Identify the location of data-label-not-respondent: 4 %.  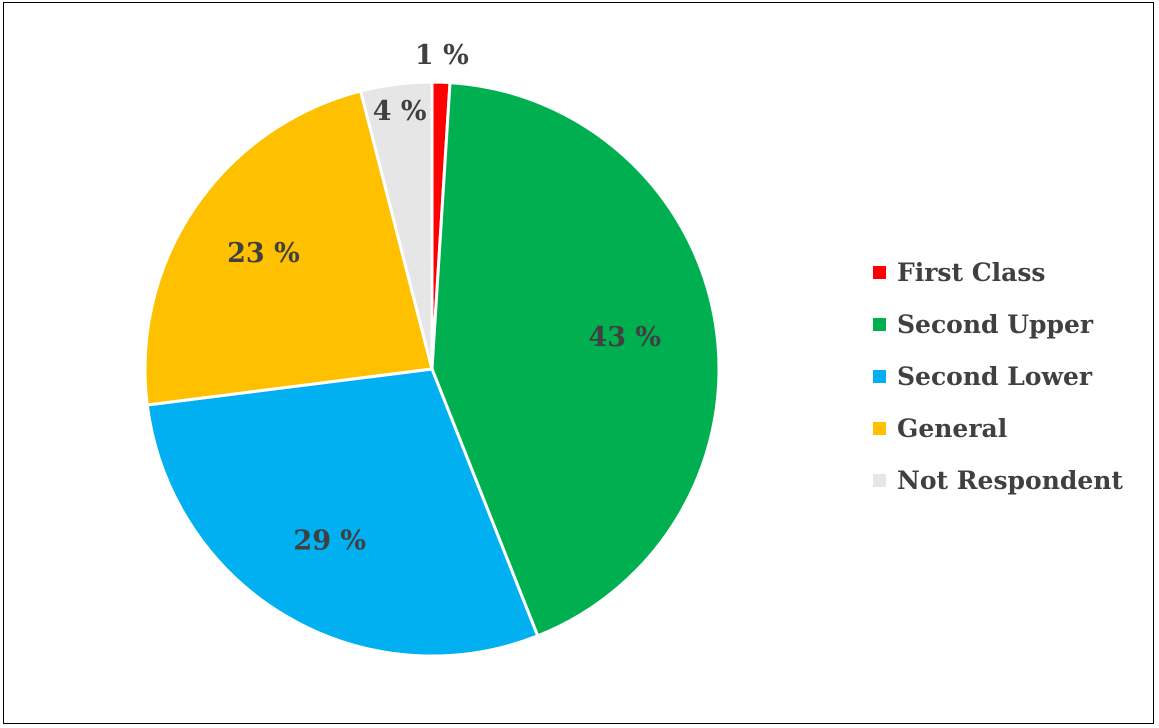
(400, 111).